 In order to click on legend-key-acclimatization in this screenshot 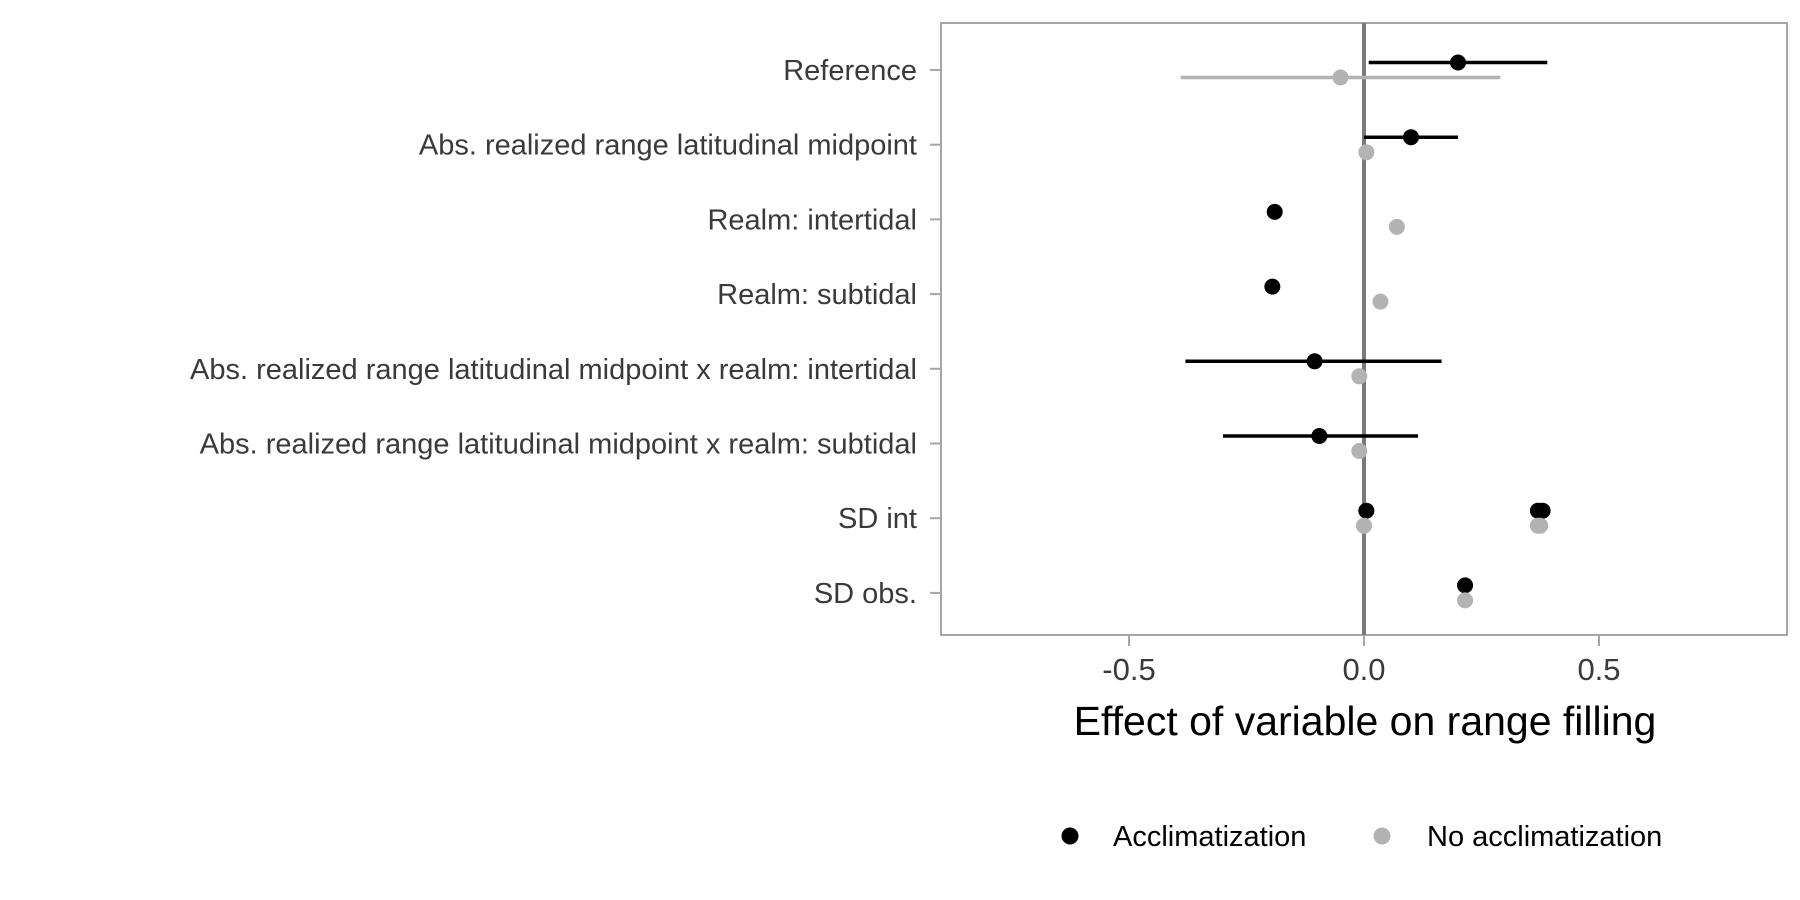, I will do `click(1070, 836)`.